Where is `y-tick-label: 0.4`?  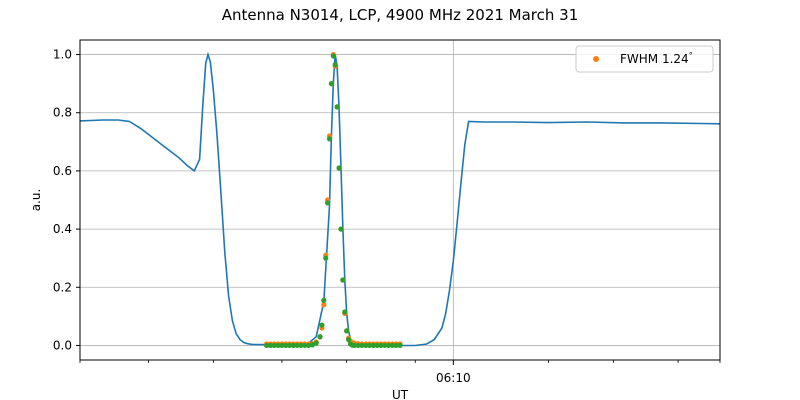
y-tick-label: 0.4 is located at coordinates (62, 229).